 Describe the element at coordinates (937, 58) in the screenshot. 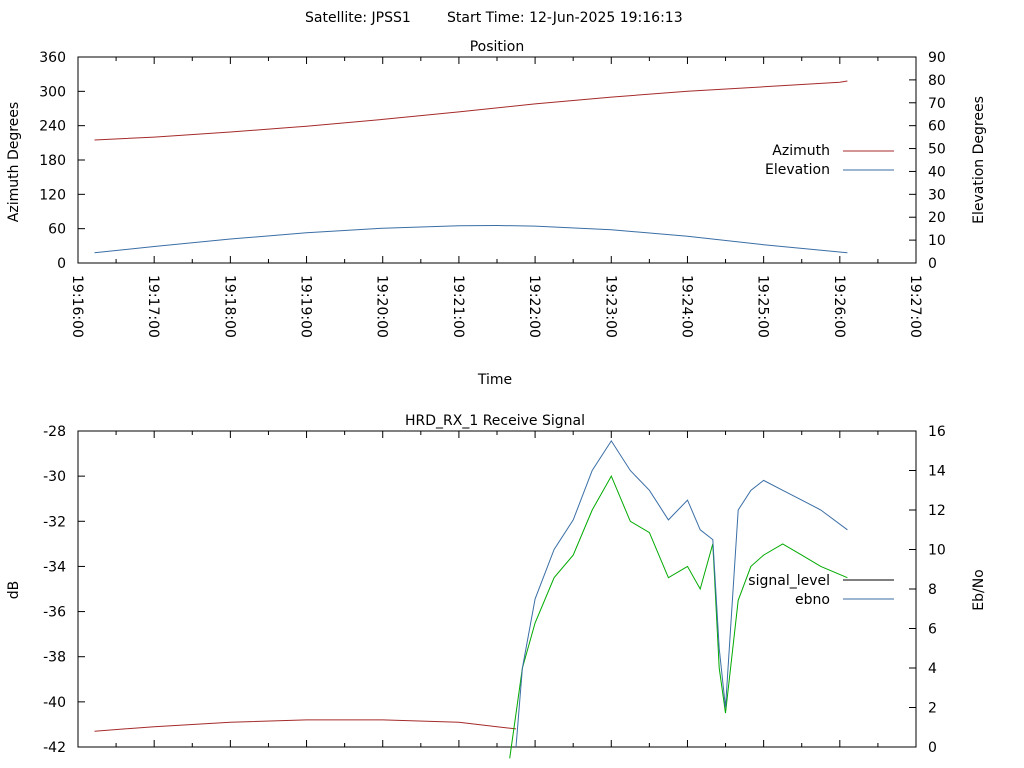

I see `position-y2-tick-label: 90` at that location.